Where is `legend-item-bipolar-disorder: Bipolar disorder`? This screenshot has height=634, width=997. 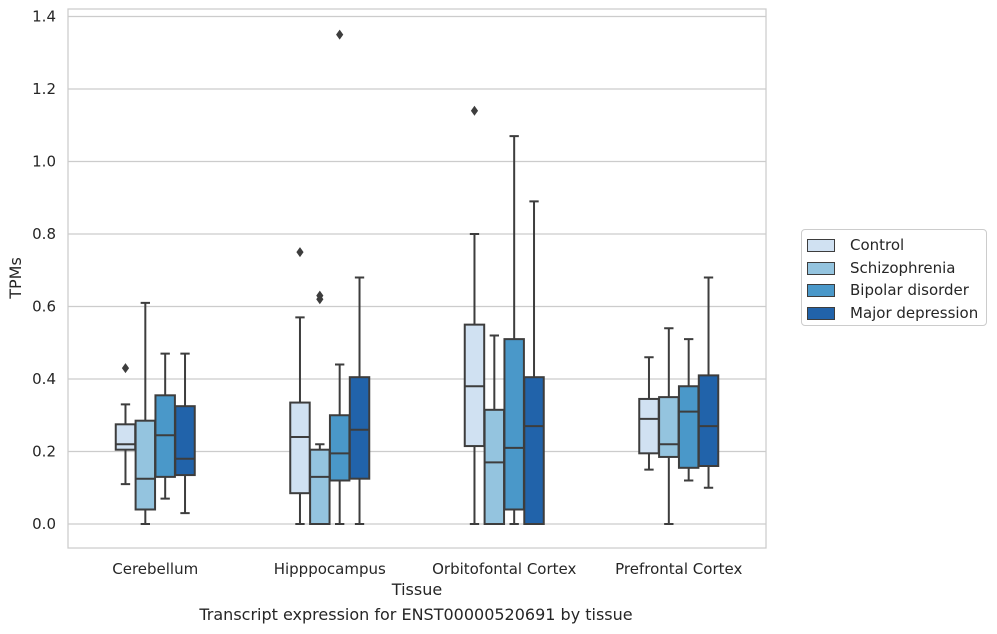 legend-item-bipolar-disorder: Bipolar disorder is located at coordinates (888, 290).